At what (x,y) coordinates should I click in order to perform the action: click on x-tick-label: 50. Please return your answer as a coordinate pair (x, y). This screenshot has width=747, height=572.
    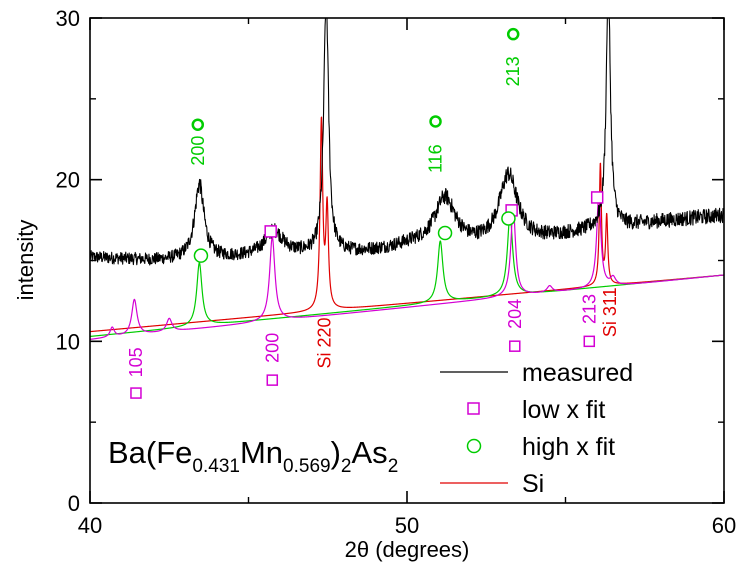
    Looking at the image, I should click on (407, 525).